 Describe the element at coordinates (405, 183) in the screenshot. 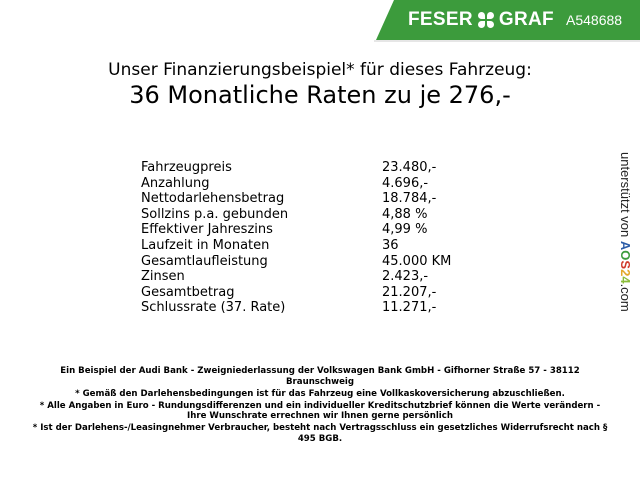

I see `row-value: 4.696,-` at that location.